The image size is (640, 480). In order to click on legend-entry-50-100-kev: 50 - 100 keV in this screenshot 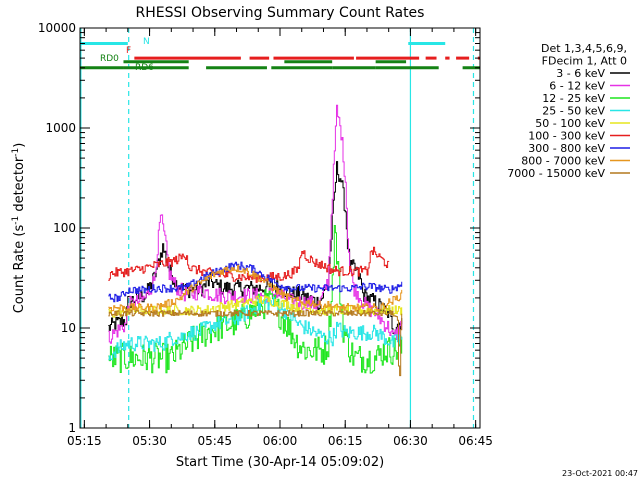, I will do `click(570, 123)`.